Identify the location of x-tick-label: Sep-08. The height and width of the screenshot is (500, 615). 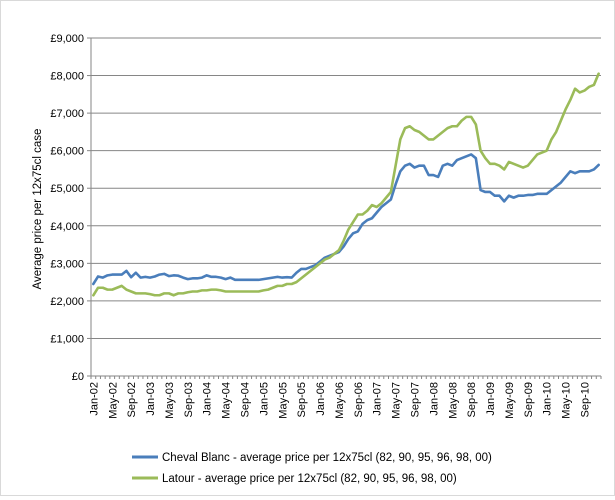
(472, 399).